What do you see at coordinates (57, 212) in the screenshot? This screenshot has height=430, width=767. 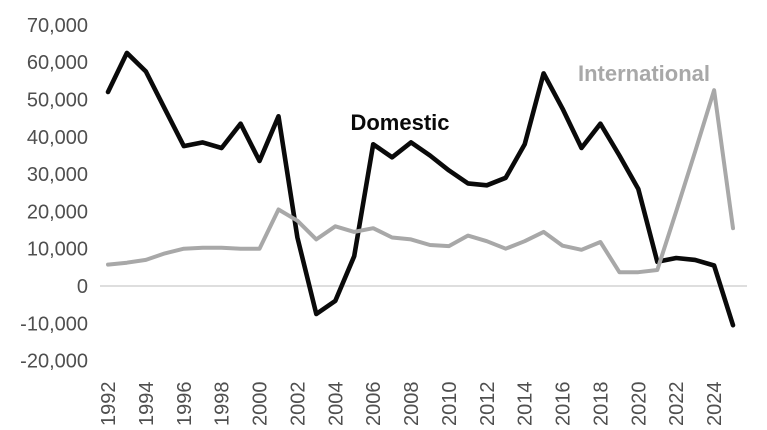 I see `y-axis-tick-label: 20,000` at bounding box center [57, 212].